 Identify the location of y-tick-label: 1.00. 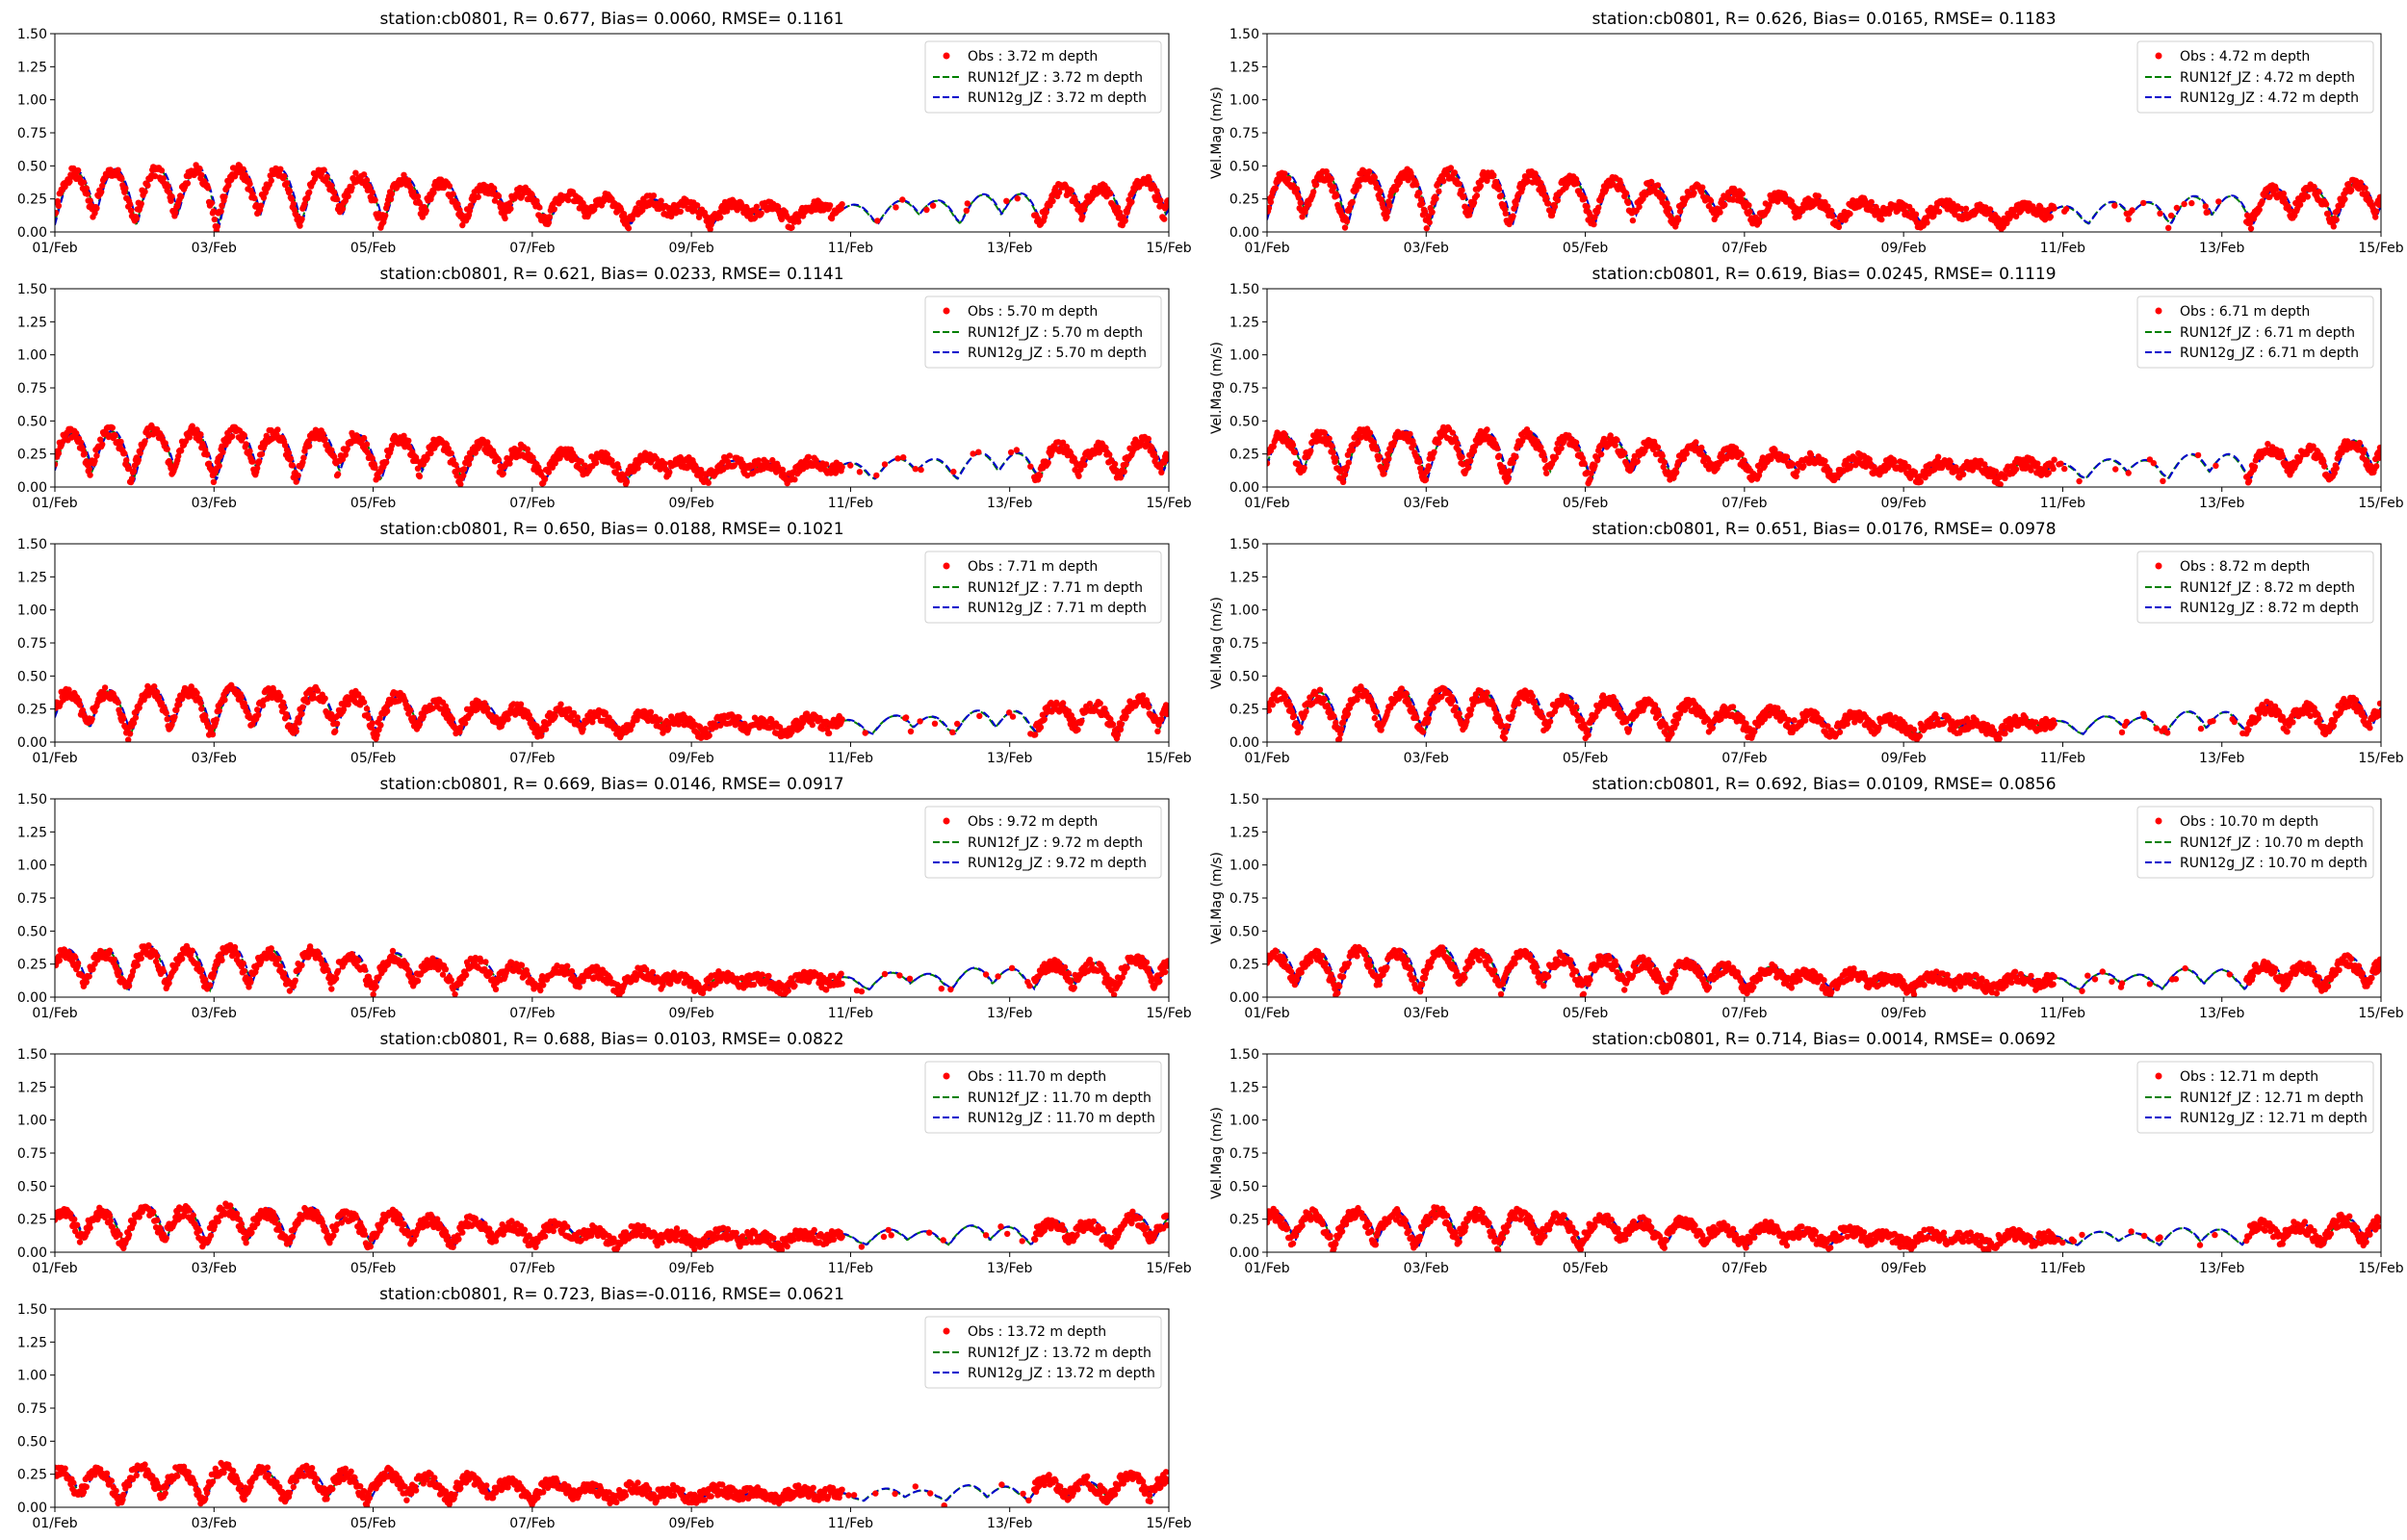
(1244, 356).